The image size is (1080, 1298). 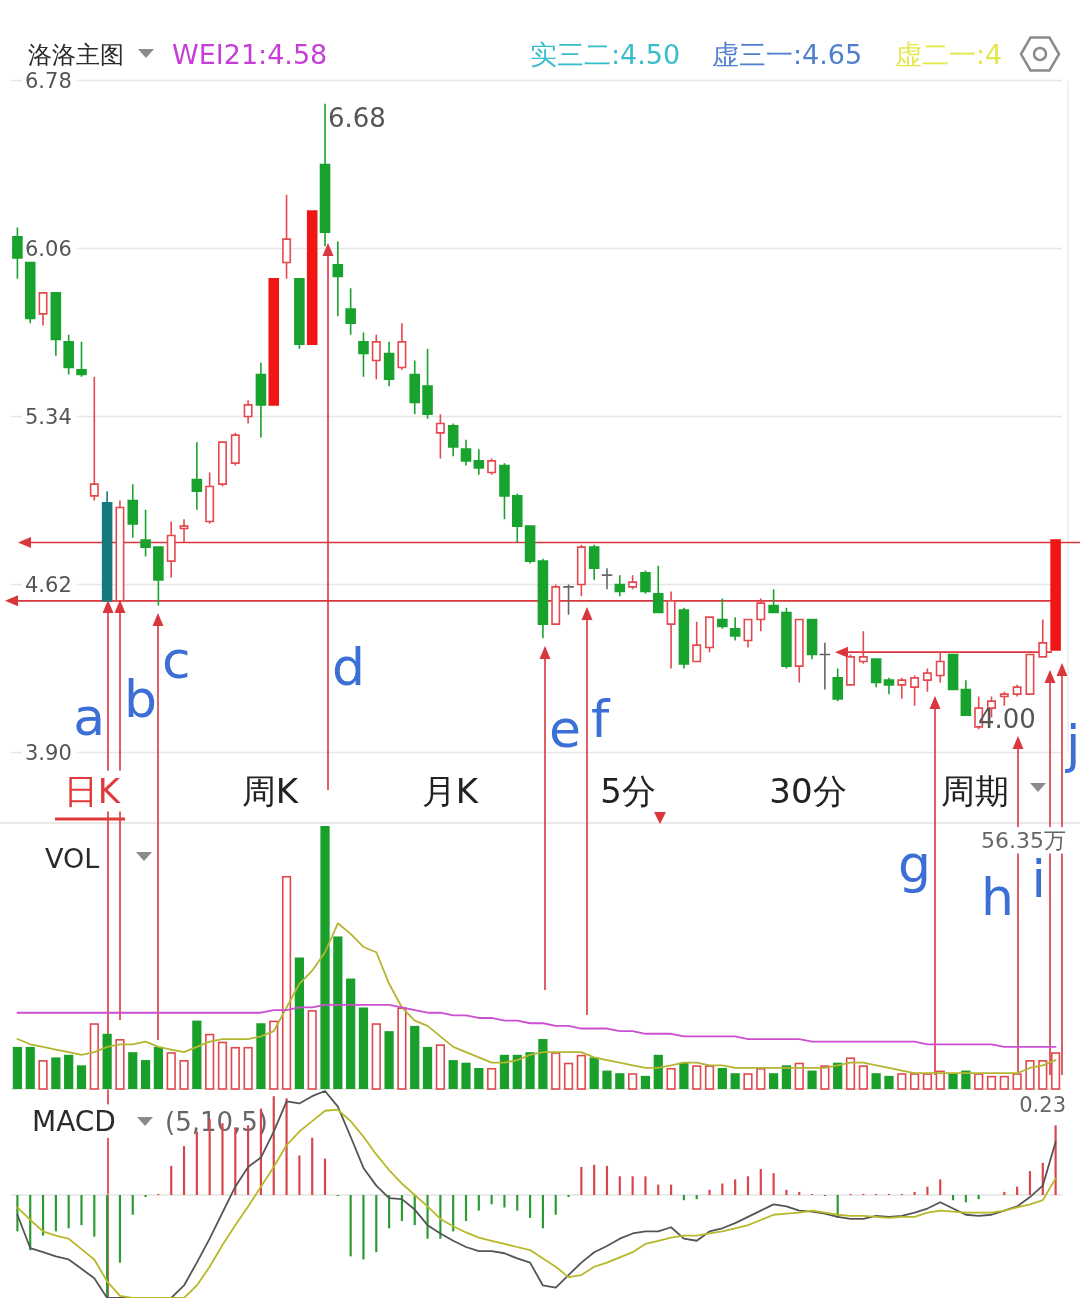 I want to click on annotation: b, so click(x=141, y=699).